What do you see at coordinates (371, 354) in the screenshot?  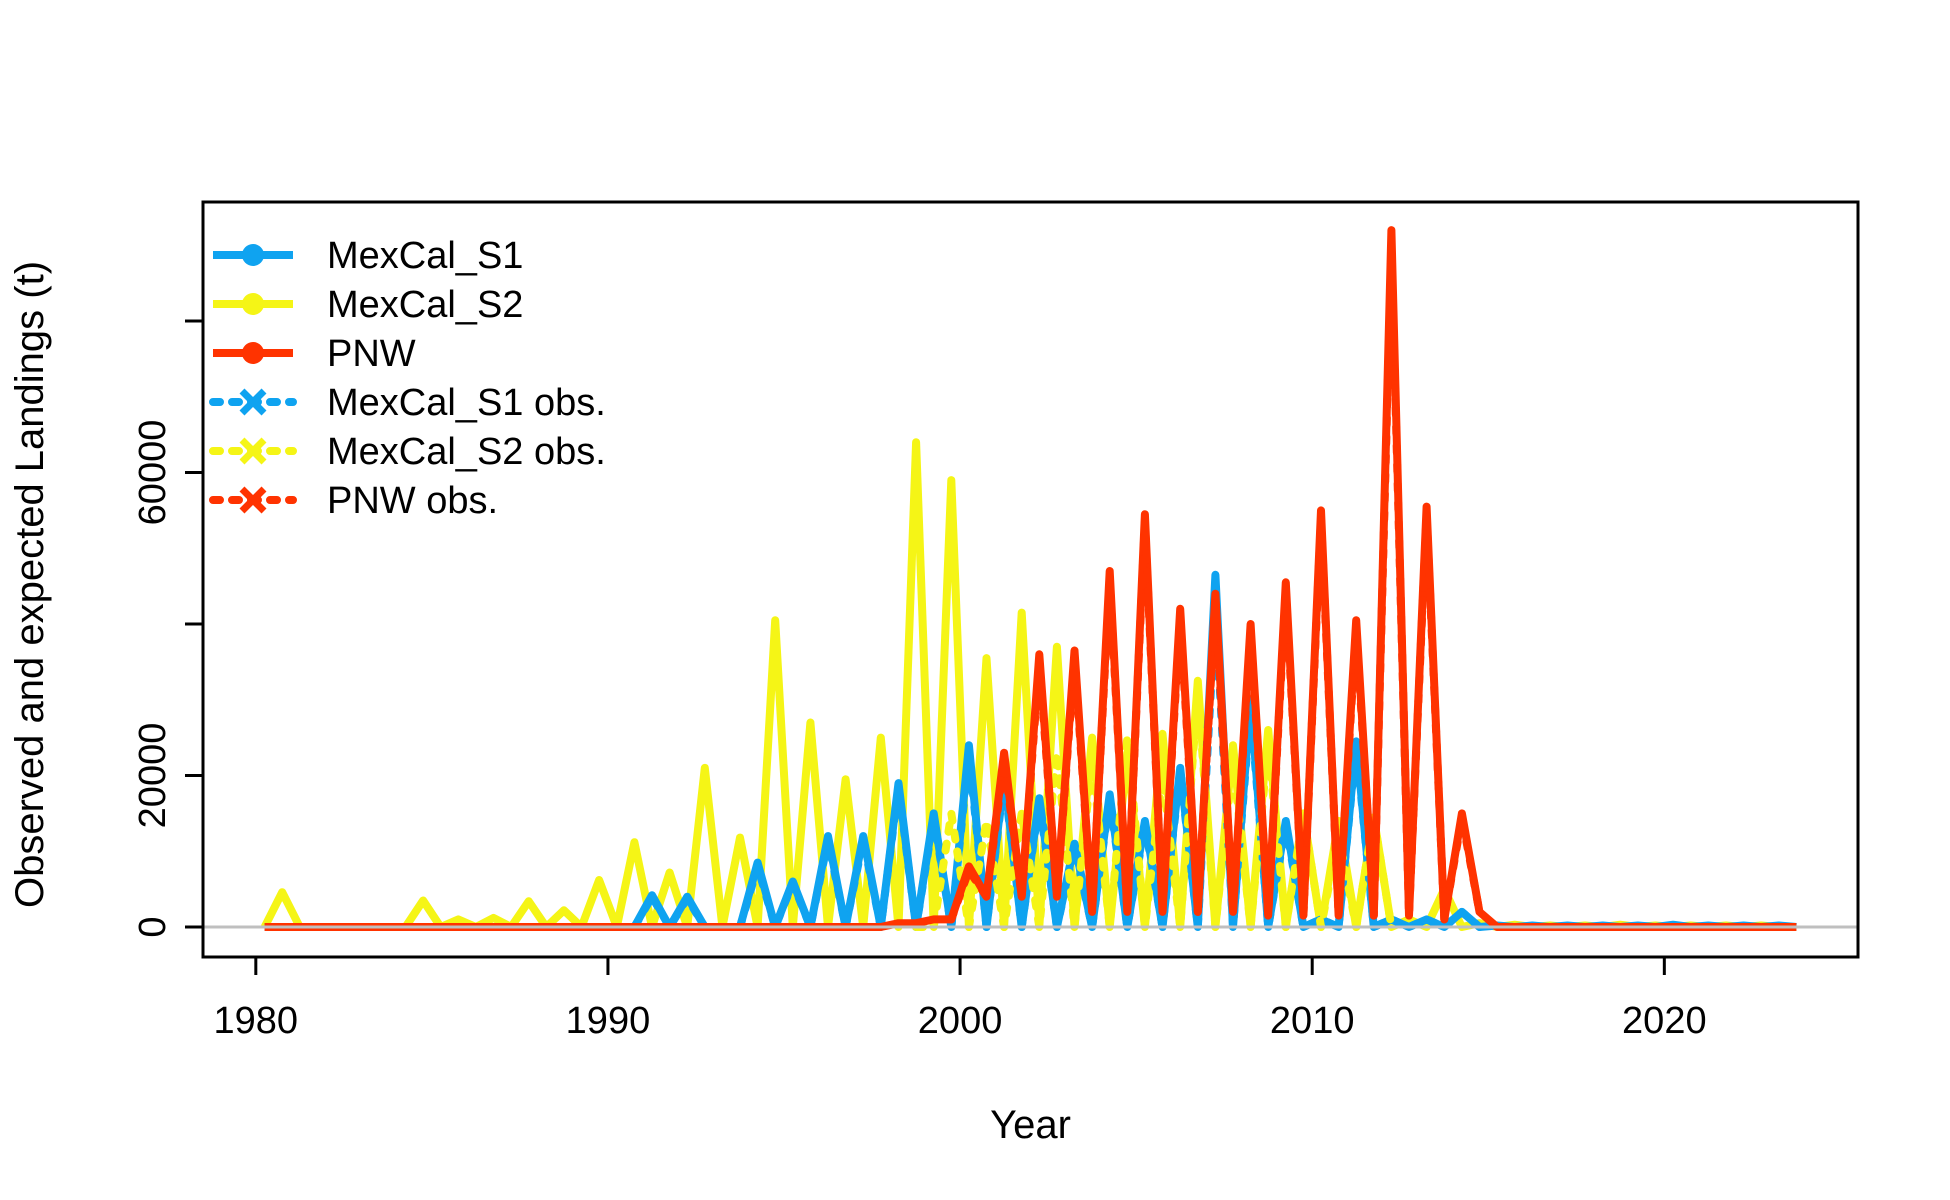 I see `legend-label-pnw: PNW` at bounding box center [371, 354].